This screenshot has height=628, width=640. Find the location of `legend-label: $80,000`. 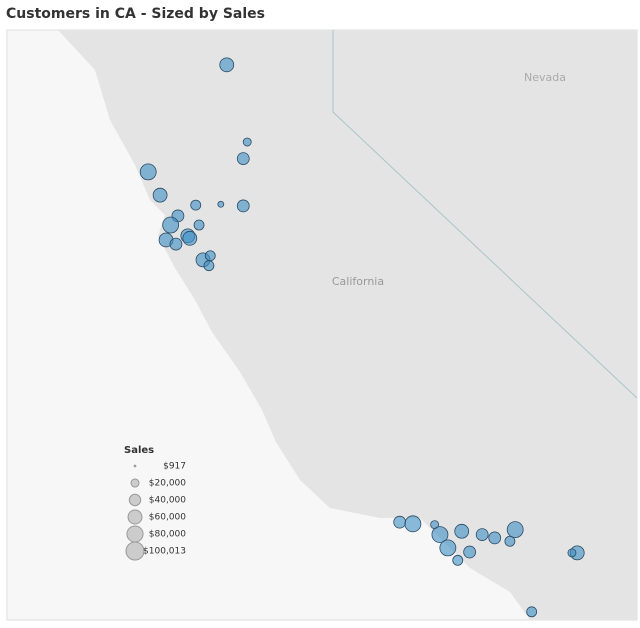

legend-label: $80,000 is located at coordinates (167, 535).